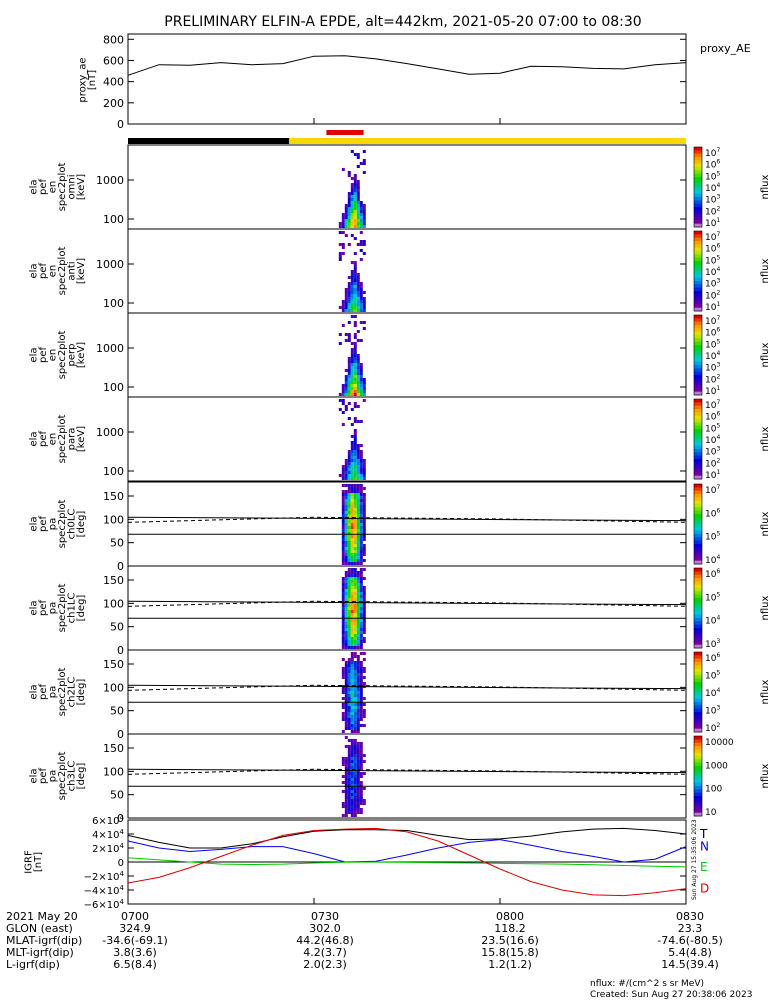 The width and height of the screenshot is (775, 1000). Describe the element at coordinates (108, 848) in the screenshot. I see `y-tick-label: 2×104` at that location.